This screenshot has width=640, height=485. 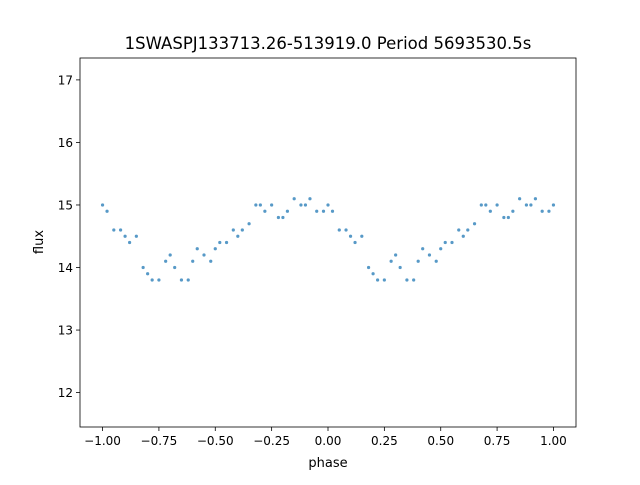 I want to click on x-tick-label: 0.00, so click(x=328, y=441).